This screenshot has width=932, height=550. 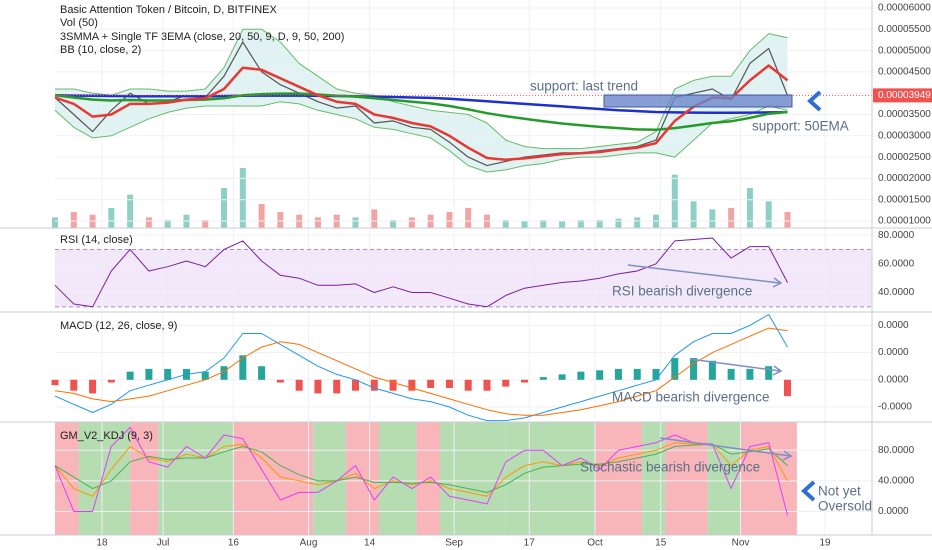 What do you see at coordinates (904, 157) in the screenshot?
I see `y-tick-label: 0.00002500` at bounding box center [904, 157].